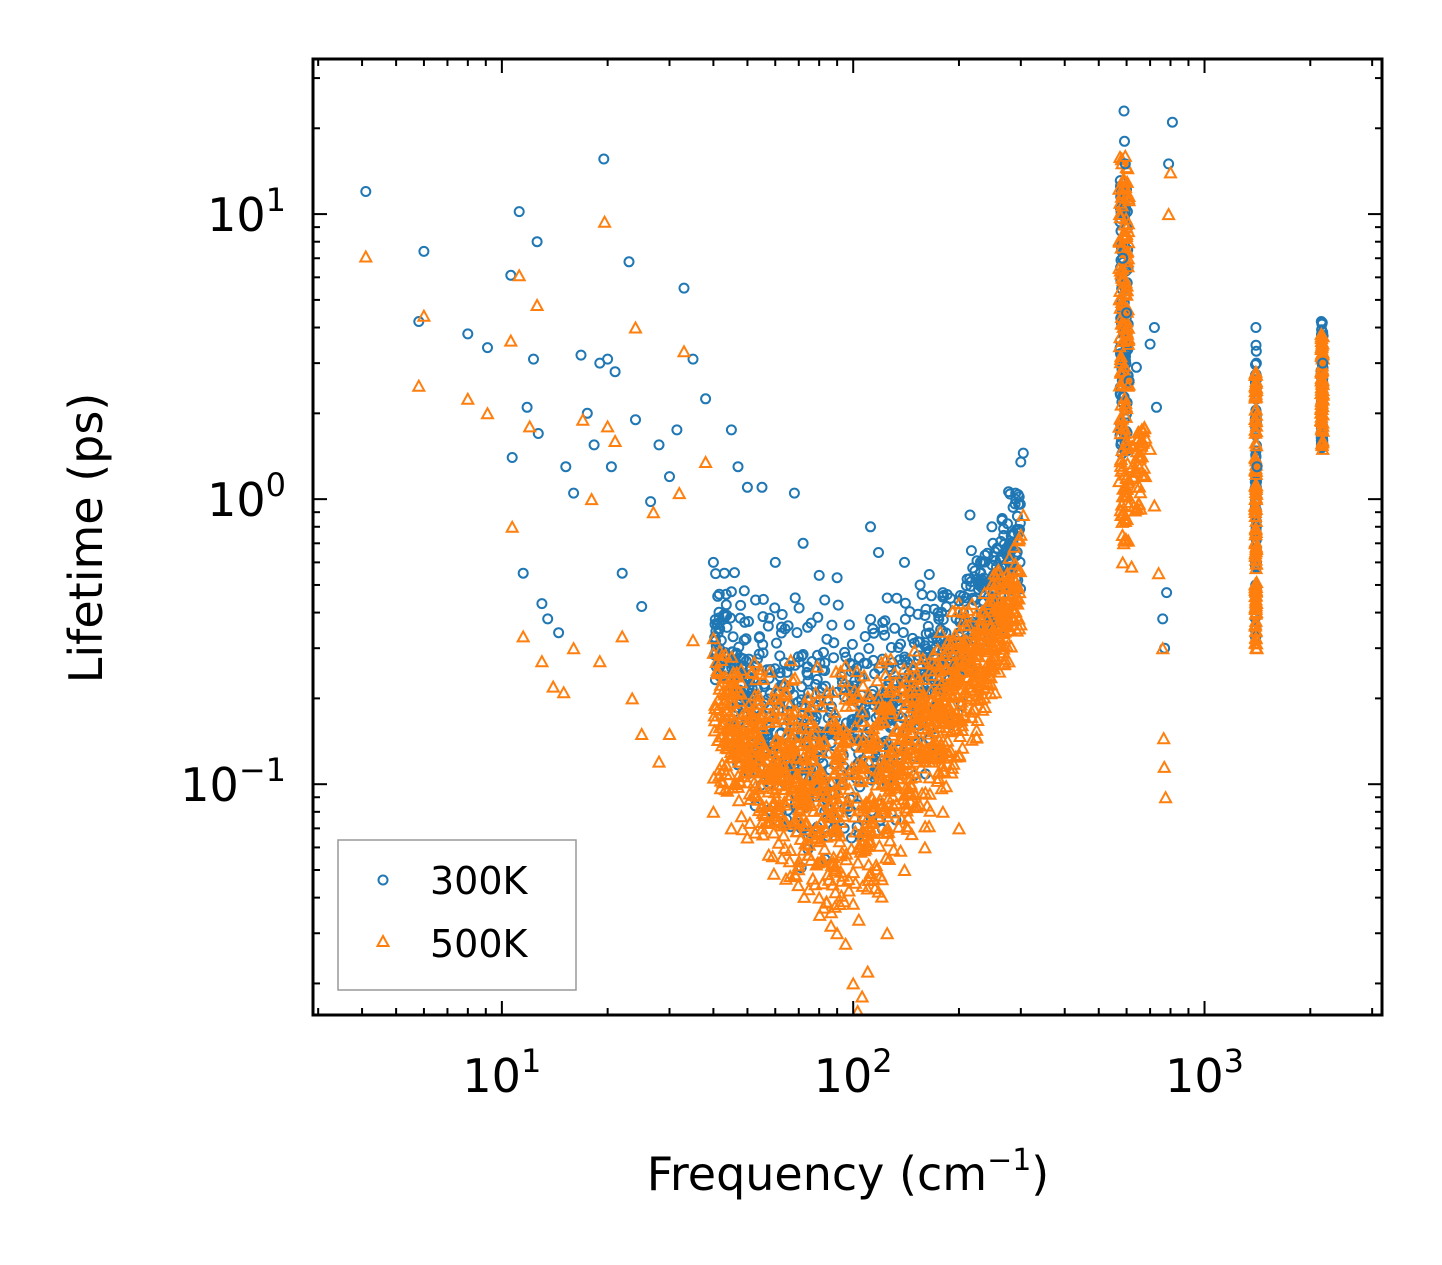 This screenshot has height=1265, width=1442. What do you see at coordinates (853, 1072) in the screenshot?
I see `x-tick-labels: 101 102 103` at bounding box center [853, 1072].